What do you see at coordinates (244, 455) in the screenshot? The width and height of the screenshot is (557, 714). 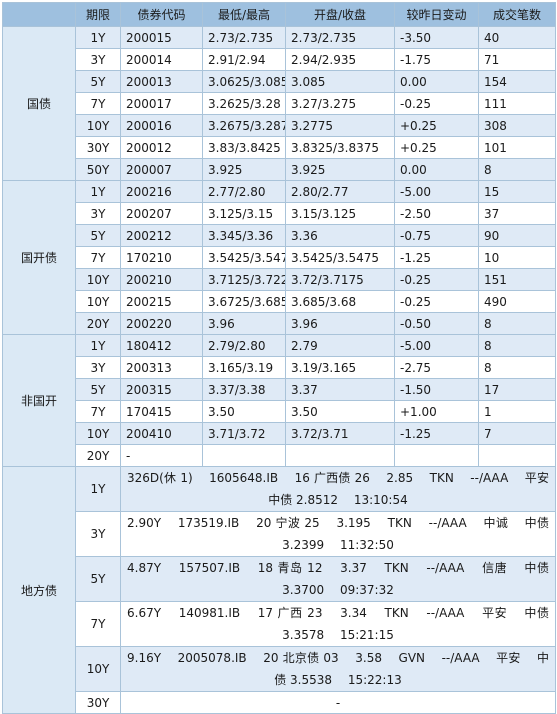 I see `cell-low-high` at bounding box center [244, 455].